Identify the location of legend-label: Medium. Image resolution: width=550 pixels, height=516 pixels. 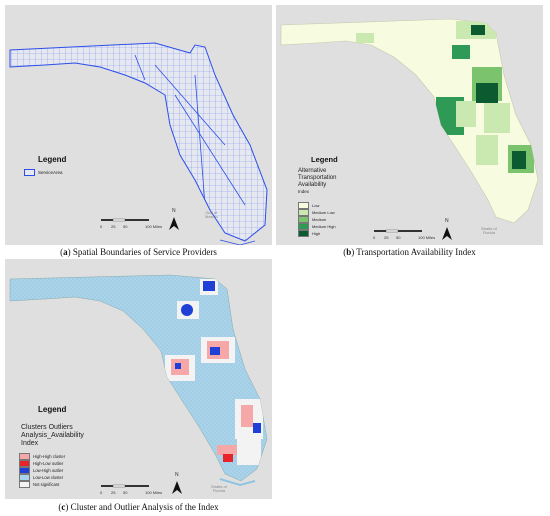
(319, 219).